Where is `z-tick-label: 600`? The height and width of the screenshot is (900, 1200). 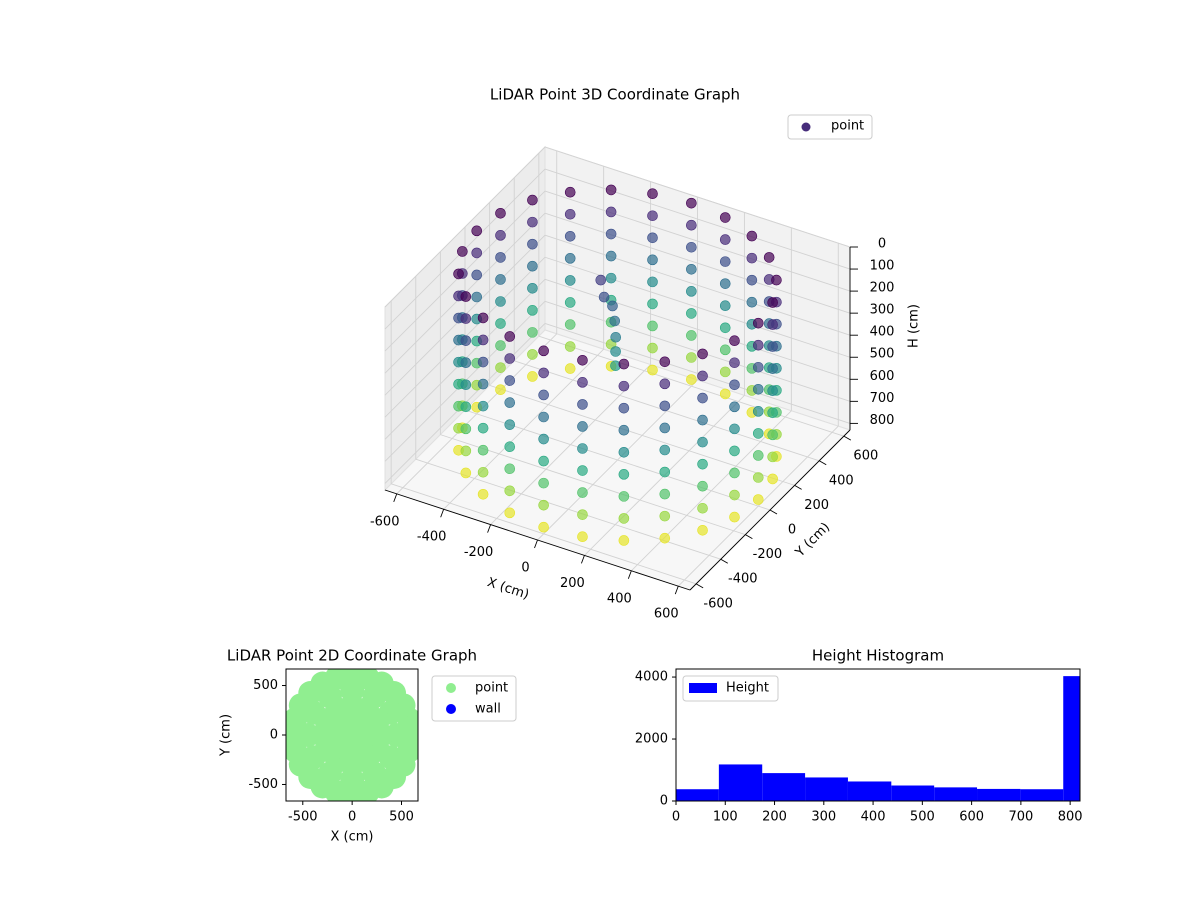 z-tick-label: 600 is located at coordinates (882, 376).